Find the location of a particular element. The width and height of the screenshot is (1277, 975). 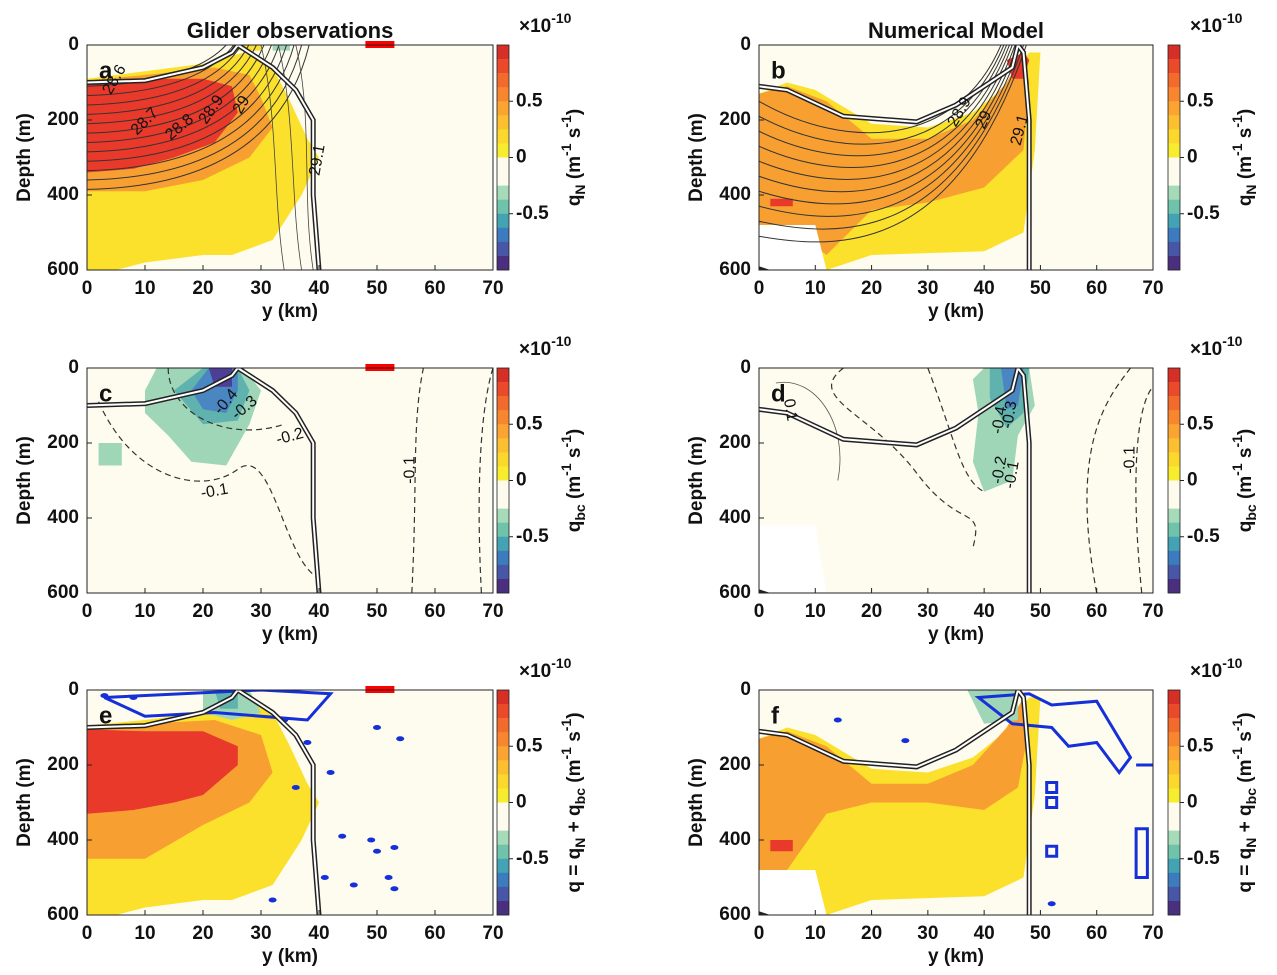

colorbar-label: qN (m-1 s-1) is located at coordinates (573, 157).